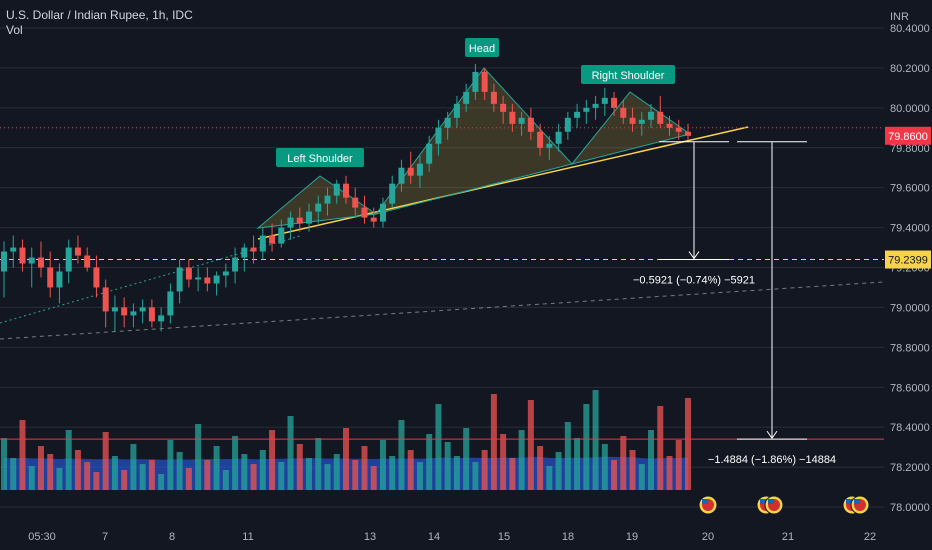 This screenshot has height=550, width=932. I want to click on price-tick-label: 80.4000, so click(910, 29).